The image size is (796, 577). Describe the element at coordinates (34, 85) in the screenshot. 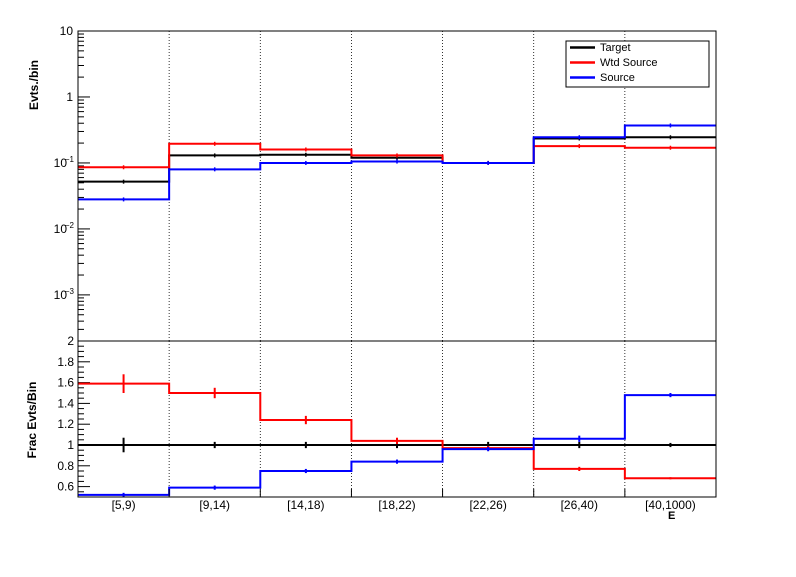

I see `top-y-axis-label: Evts./bin` at that location.